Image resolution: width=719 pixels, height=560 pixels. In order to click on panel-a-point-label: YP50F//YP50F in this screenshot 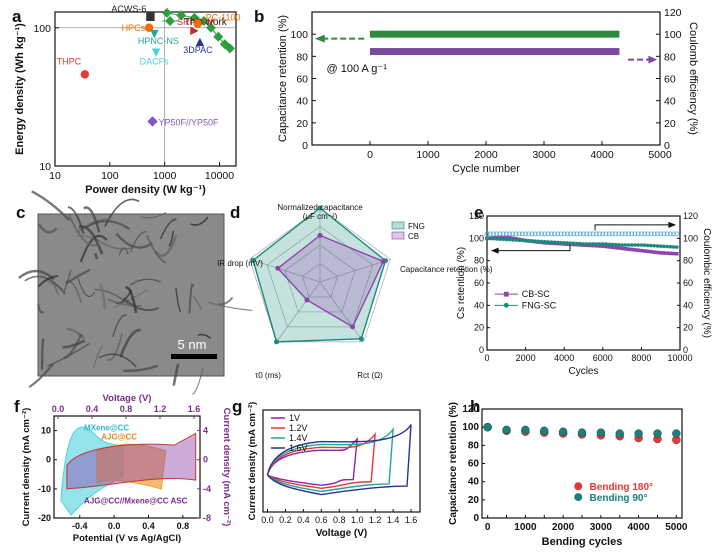, I will do `click(188, 122)`.